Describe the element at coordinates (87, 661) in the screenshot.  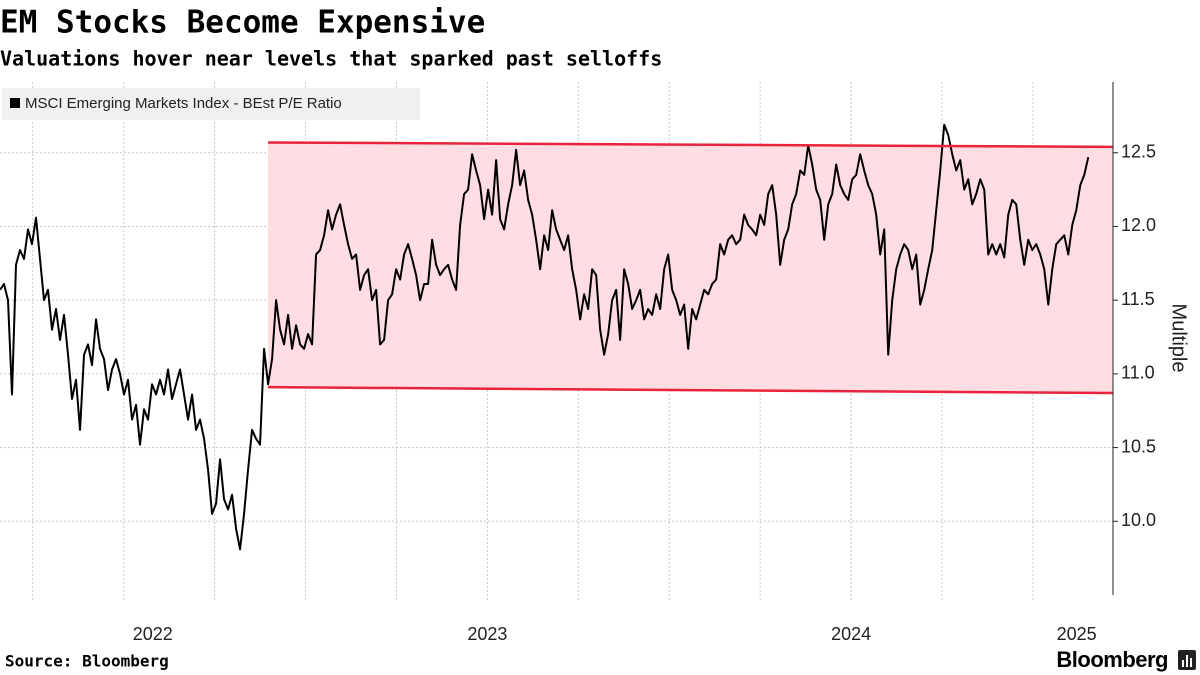
I see `source-note: Source: Bloomberg` at that location.